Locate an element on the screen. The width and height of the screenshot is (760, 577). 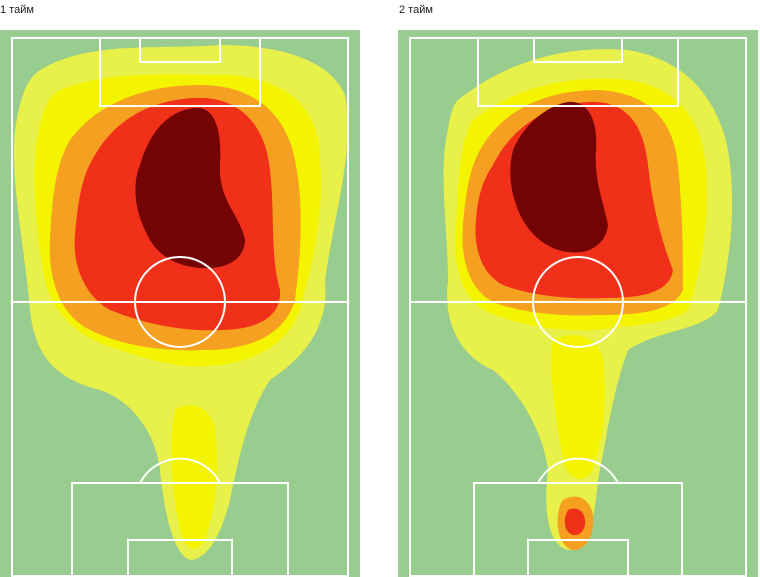
half-2-label: 2 тайм is located at coordinates (416, 10).